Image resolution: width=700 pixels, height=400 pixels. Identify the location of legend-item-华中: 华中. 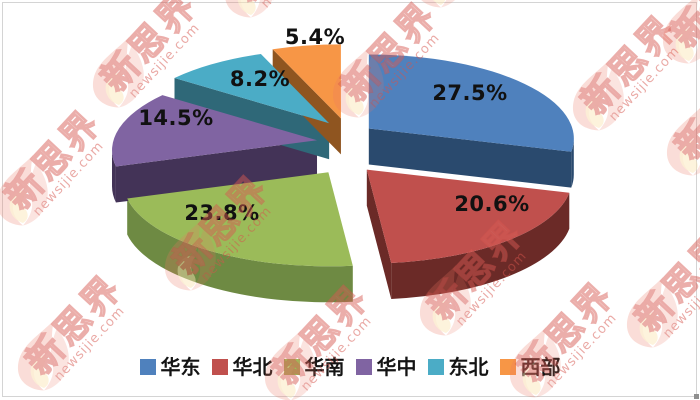
(386, 367).